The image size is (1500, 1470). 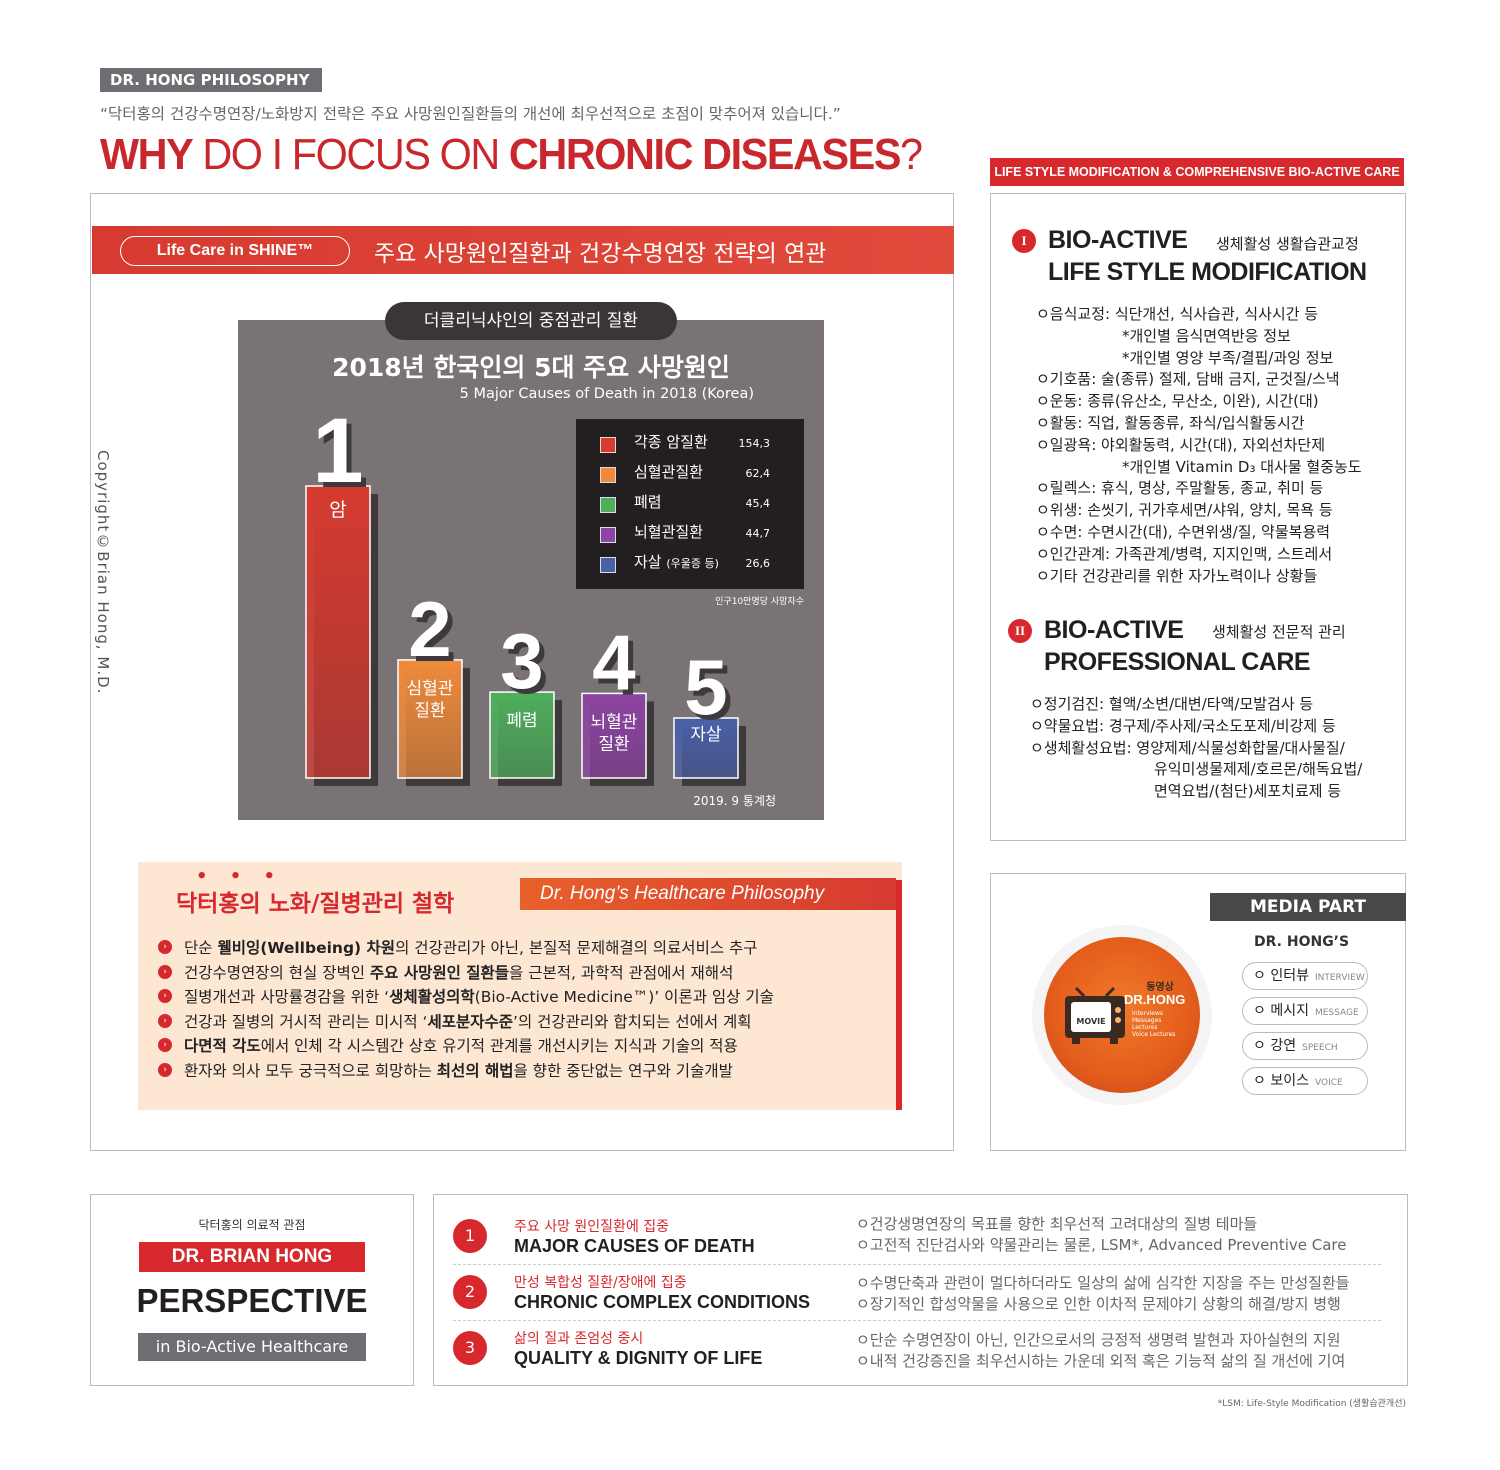 I want to click on item-bold: 최선의 해법, so click(x=475, y=1070).